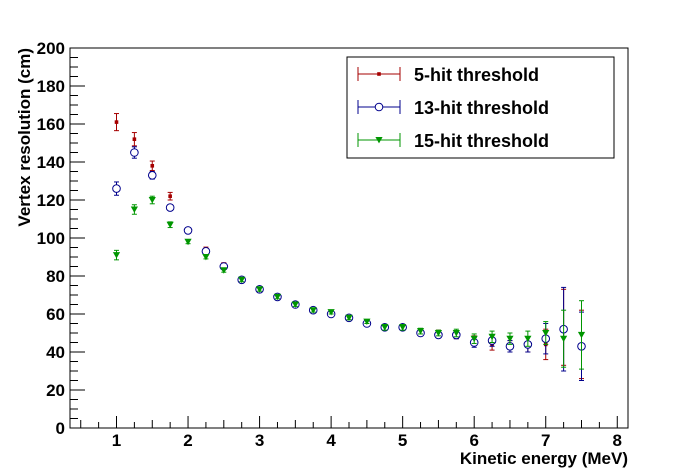 Image resolution: width=698 pixels, height=476 pixels. What do you see at coordinates (617, 440) in the screenshot?
I see `x-tick-label: 8` at bounding box center [617, 440].